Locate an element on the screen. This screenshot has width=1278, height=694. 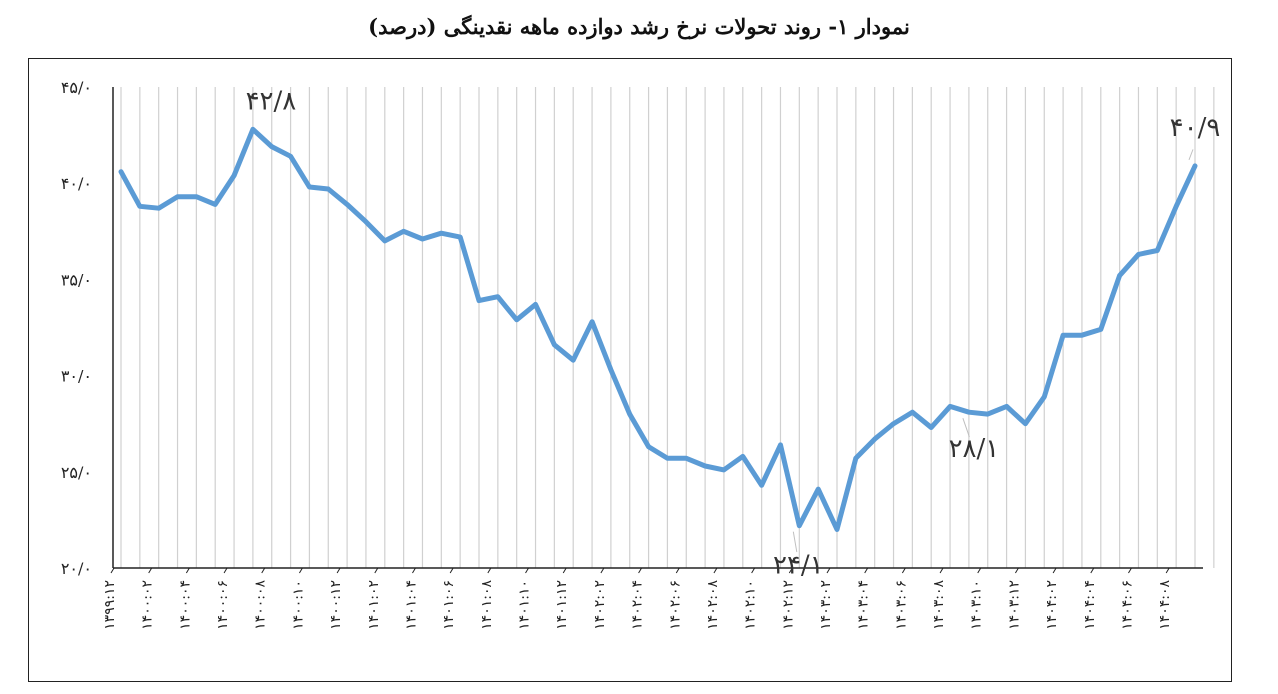
x-tick-label: ۱۴۰۱:۰۴ is located at coordinates (411, 605).